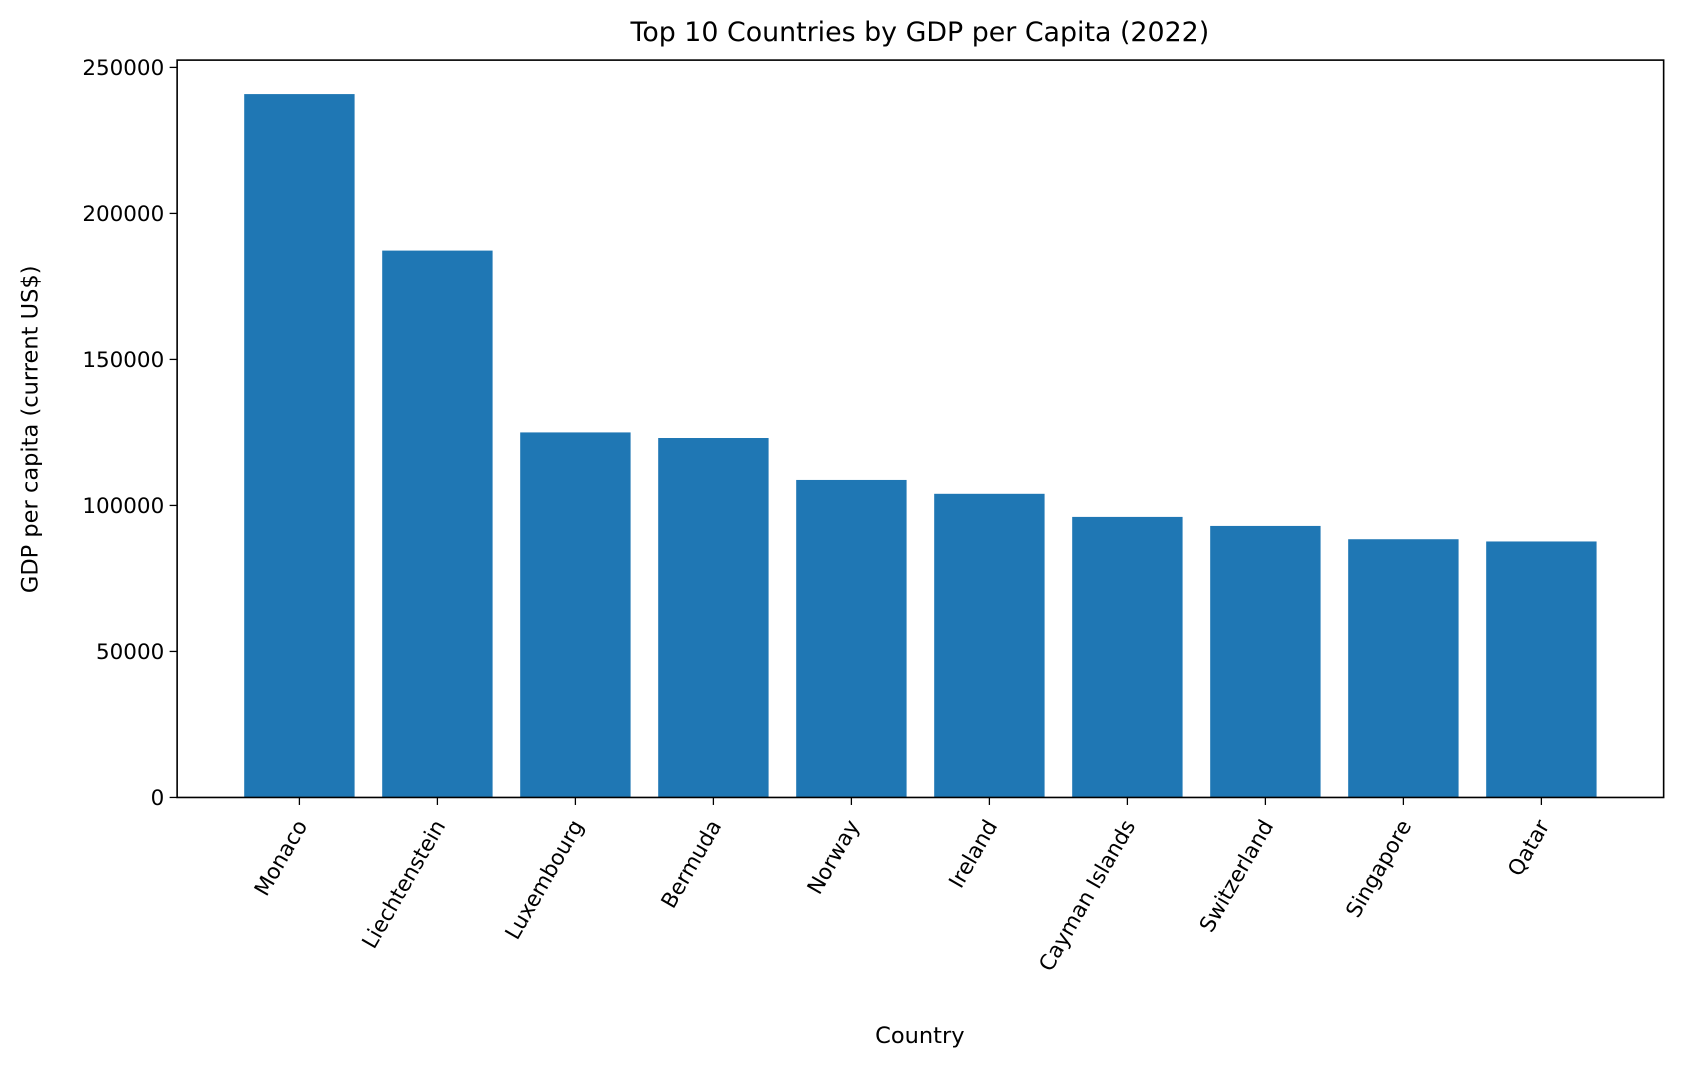 The width and height of the screenshot is (1683, 1069). Describe the element at coordinates (1237, 876) in the screenshot. I see `x-tick-label: Switzerland` at that location.